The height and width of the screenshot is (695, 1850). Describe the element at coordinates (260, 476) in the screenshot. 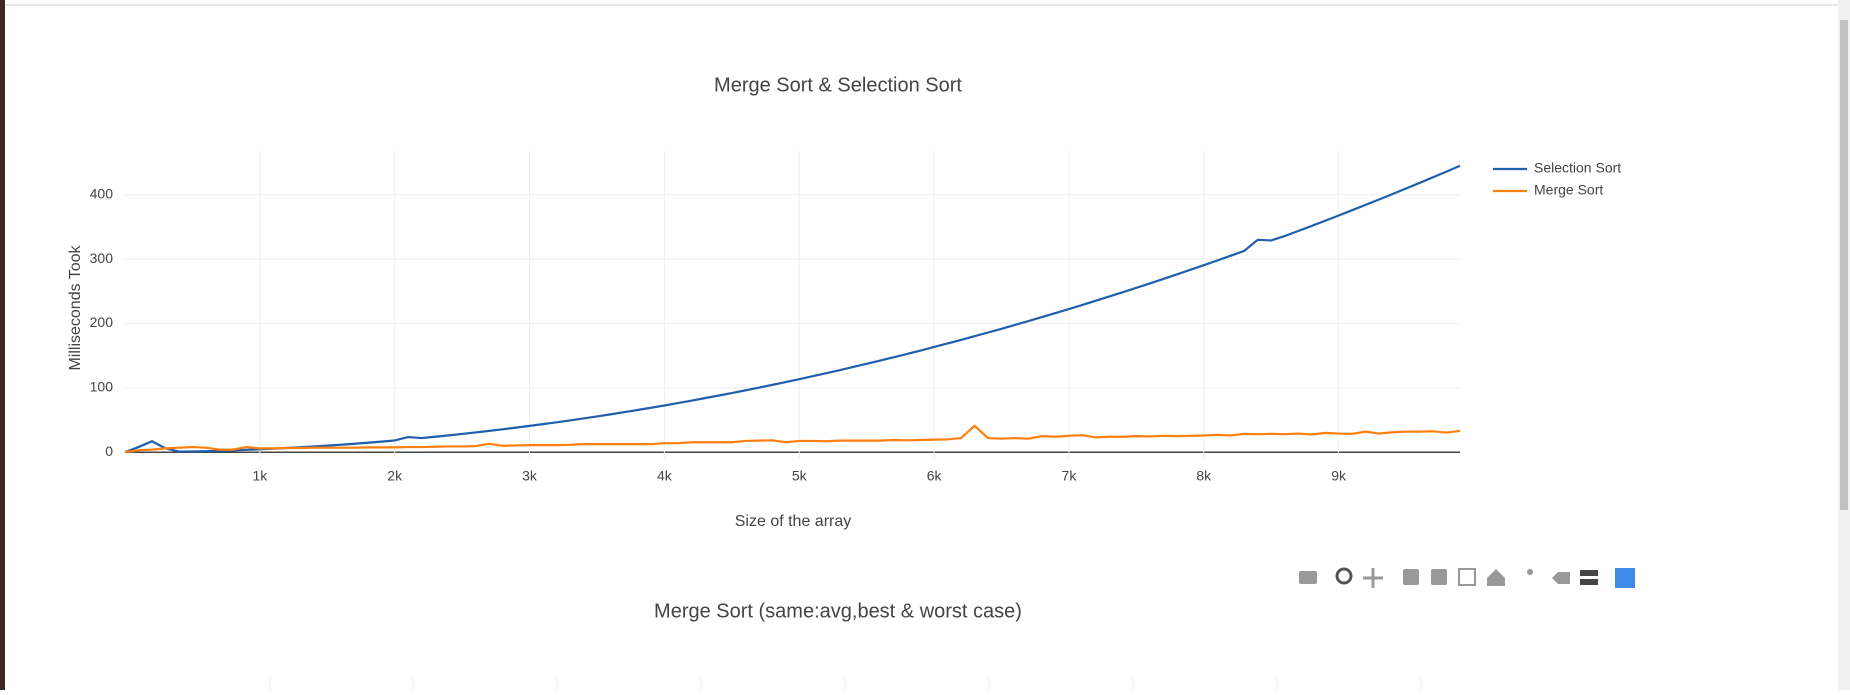

I see `x-tick-label: 1k` at that location.